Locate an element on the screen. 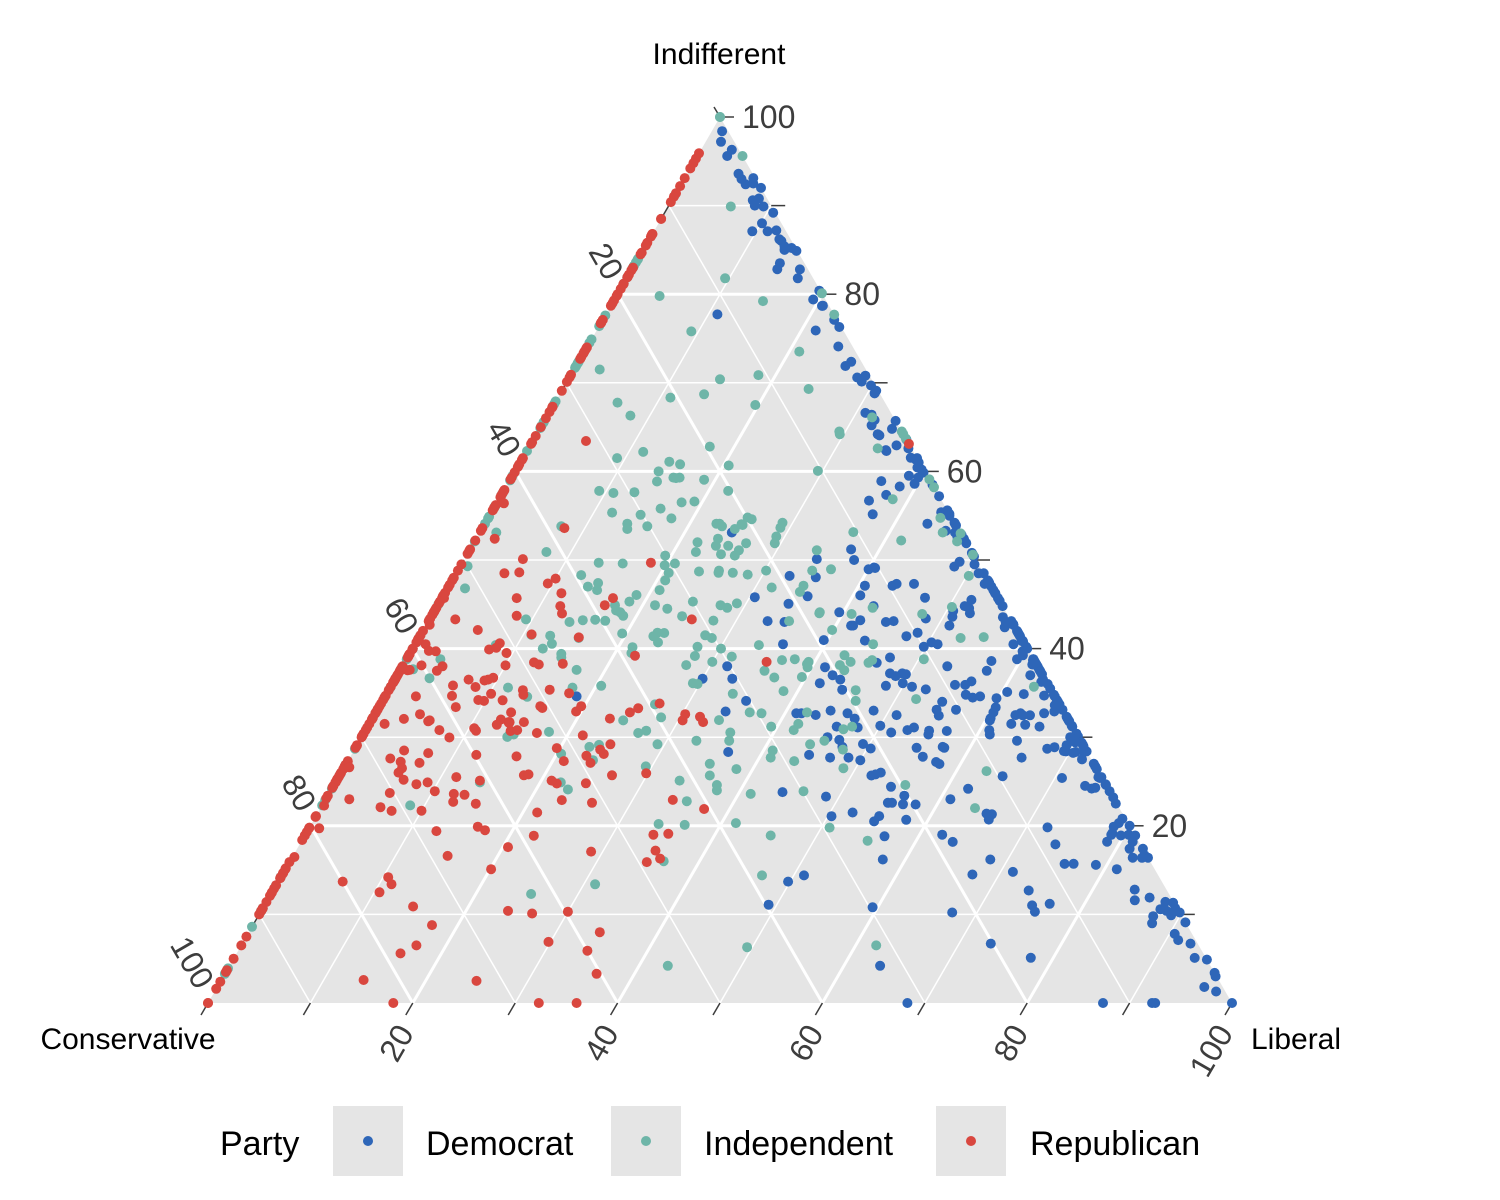 The width and height of the screenshot is (1500, 1200). tick-mark is located at coordinates (819, 1009).